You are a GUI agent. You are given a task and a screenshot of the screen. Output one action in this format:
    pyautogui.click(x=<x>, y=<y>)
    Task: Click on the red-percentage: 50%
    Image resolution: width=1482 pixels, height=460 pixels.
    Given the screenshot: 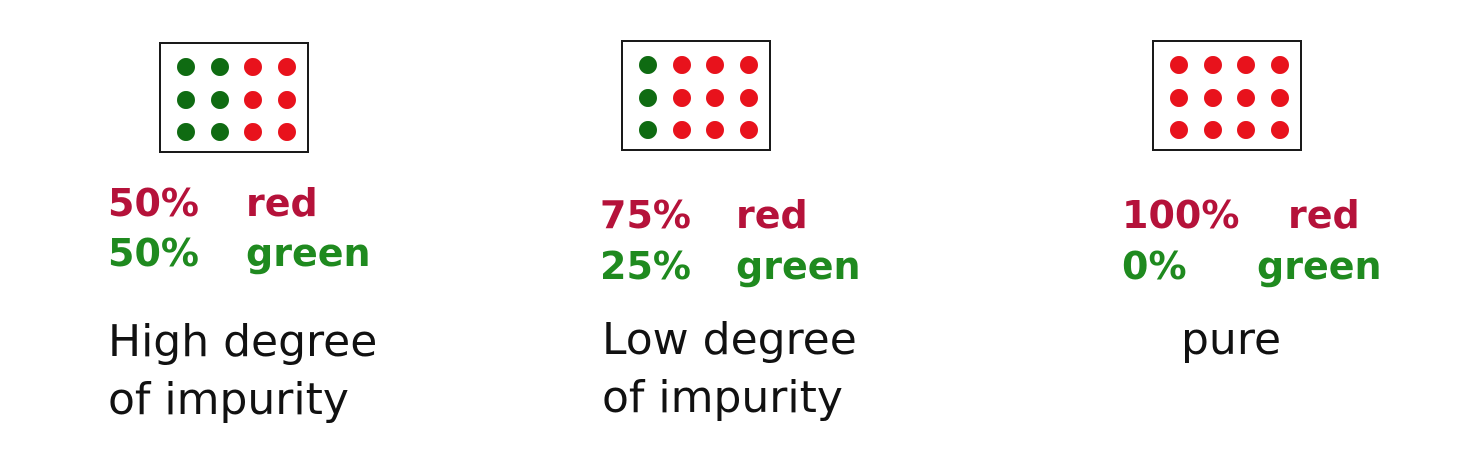 What is the action you would take?
    pyautogui.click(x=153, y=203)
    